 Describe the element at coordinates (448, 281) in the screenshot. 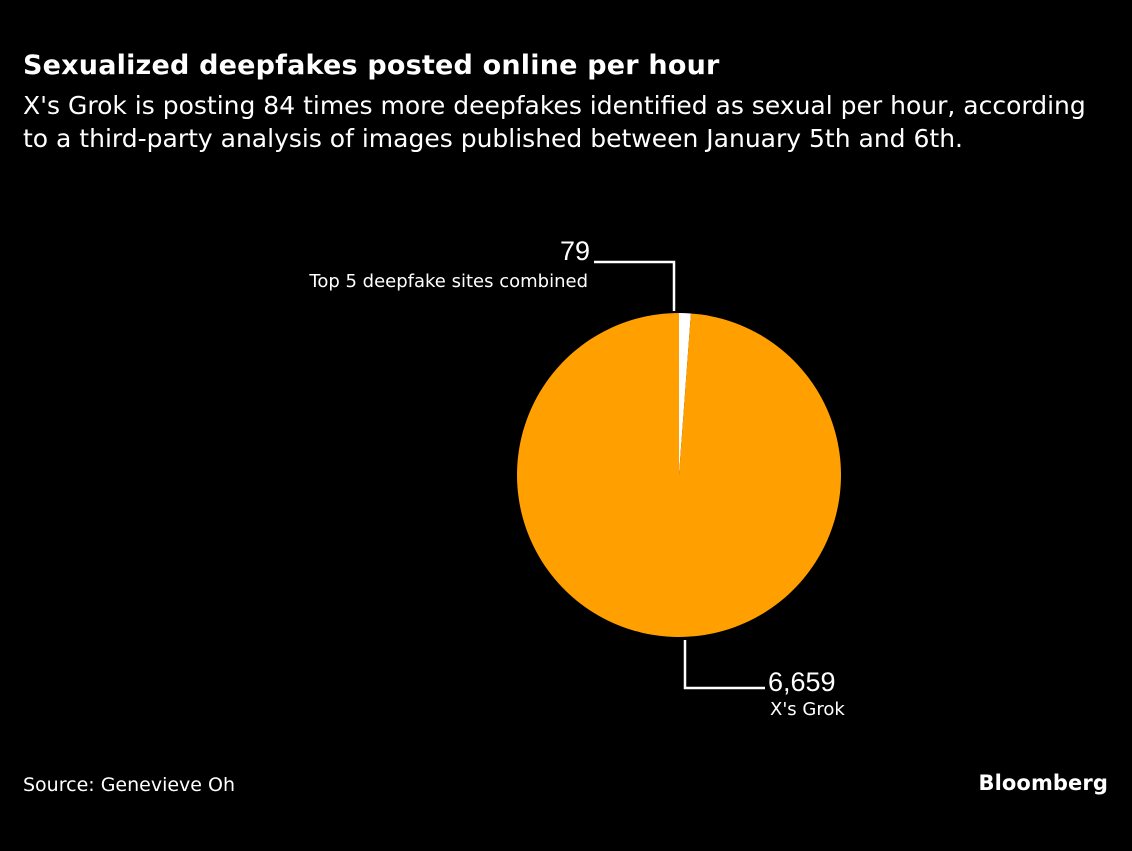

I see `top5-series-label: Top 5 deepfake sites combined` at that location.